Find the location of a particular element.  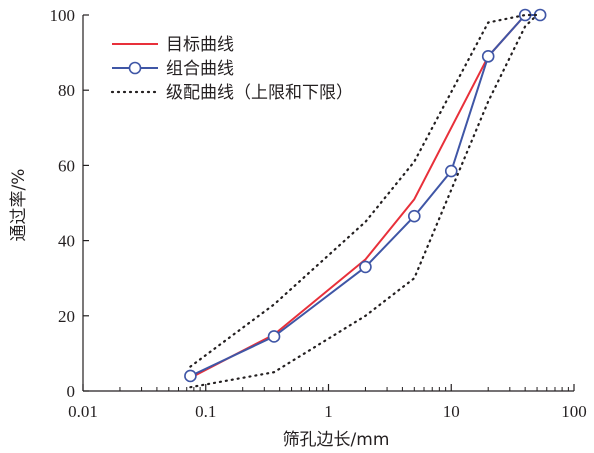

x-tick-label: 1 is located at coordinates (328, 411).